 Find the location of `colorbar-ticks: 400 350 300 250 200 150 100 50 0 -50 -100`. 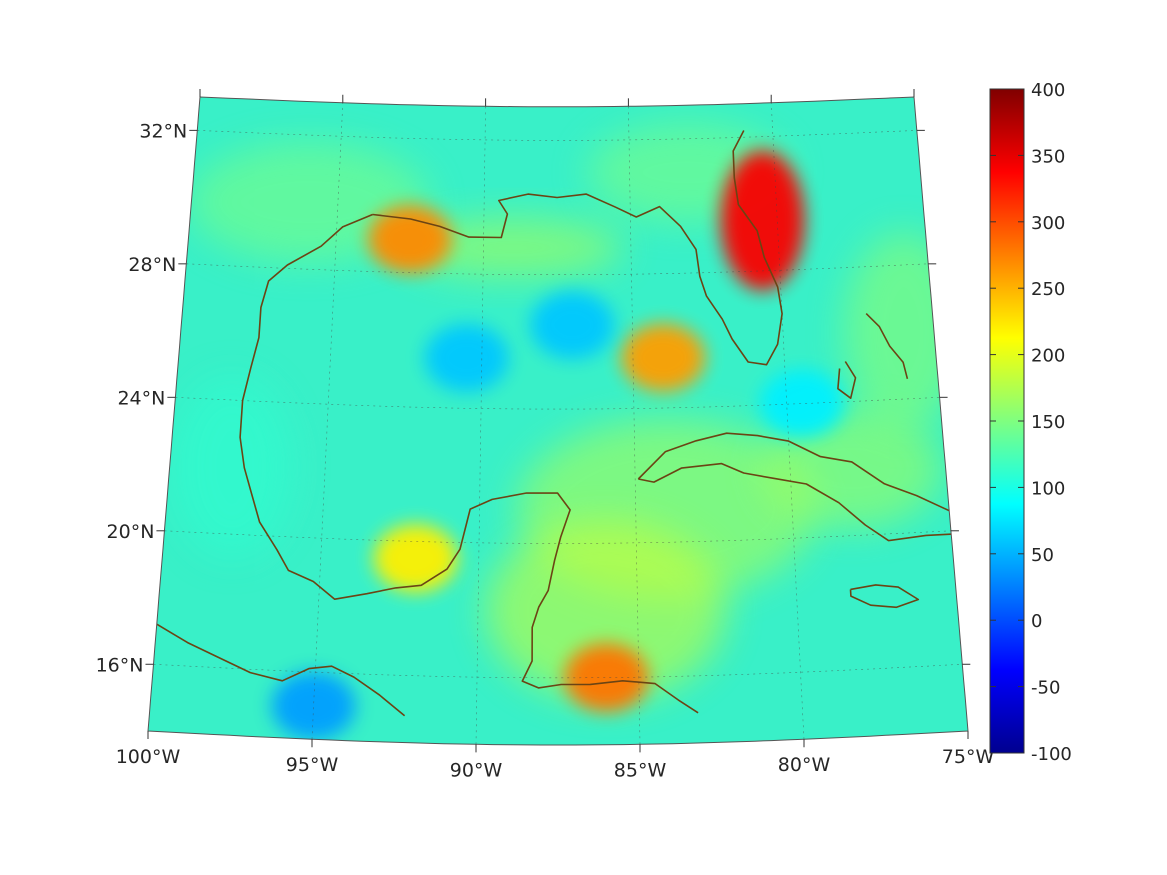

colorbar-ticks: 400 350 300 250 200 150 100 50 0 -50 -100 is located at coordinates (1031, 422).